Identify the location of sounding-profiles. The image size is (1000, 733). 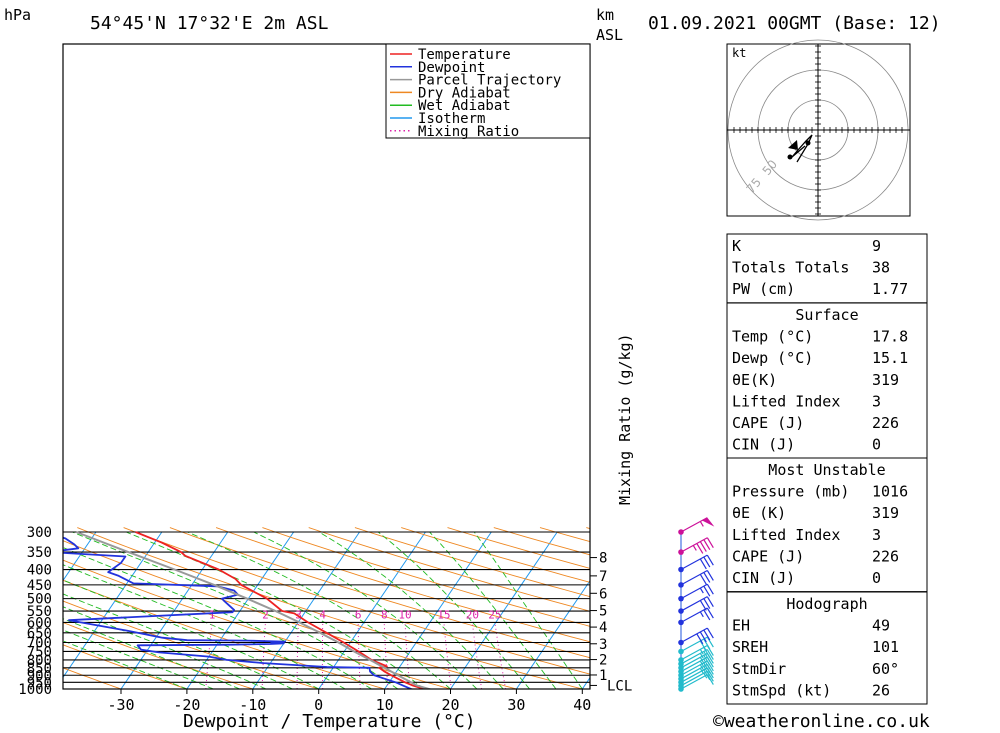
(248, 610).